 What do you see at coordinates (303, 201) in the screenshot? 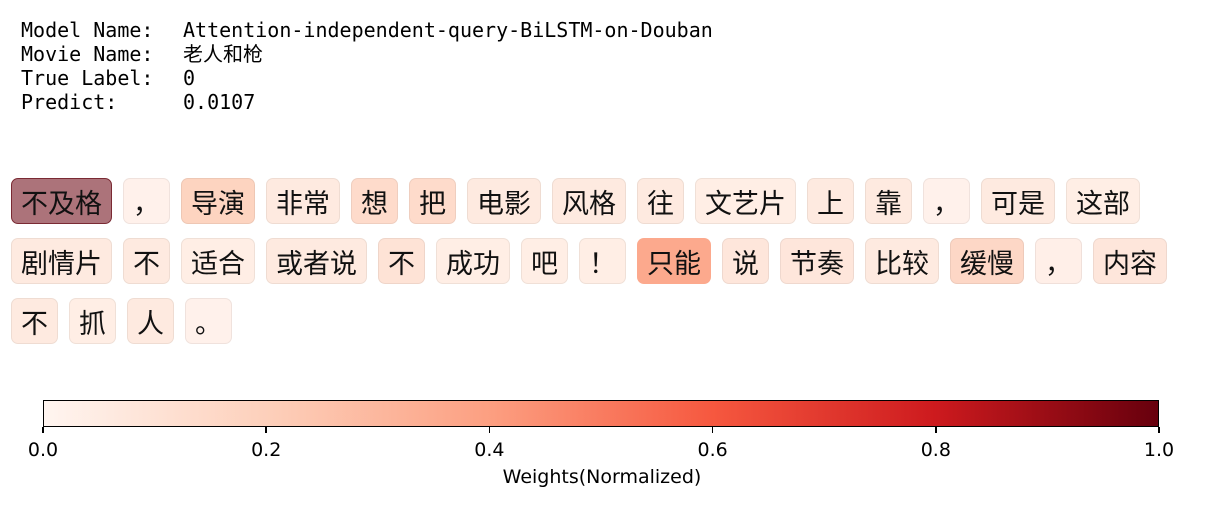
I see `token-cell: 非常` at bounding box center [303, 201].